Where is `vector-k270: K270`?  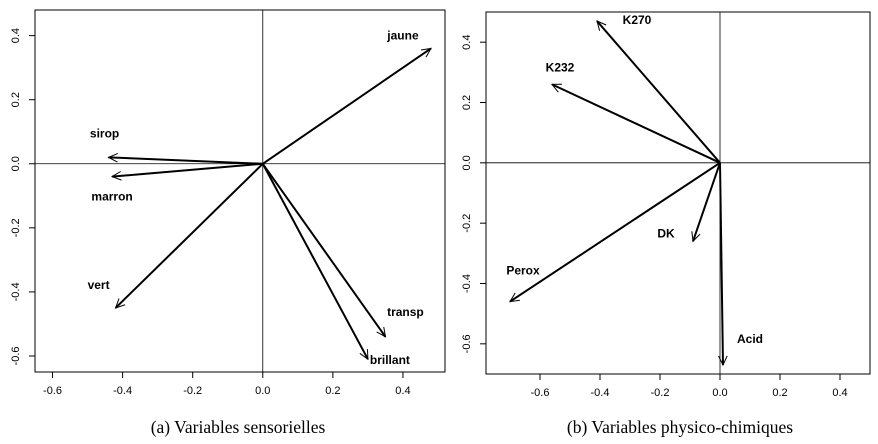
vector-k270: K270 is located at coordinates (658, 88).